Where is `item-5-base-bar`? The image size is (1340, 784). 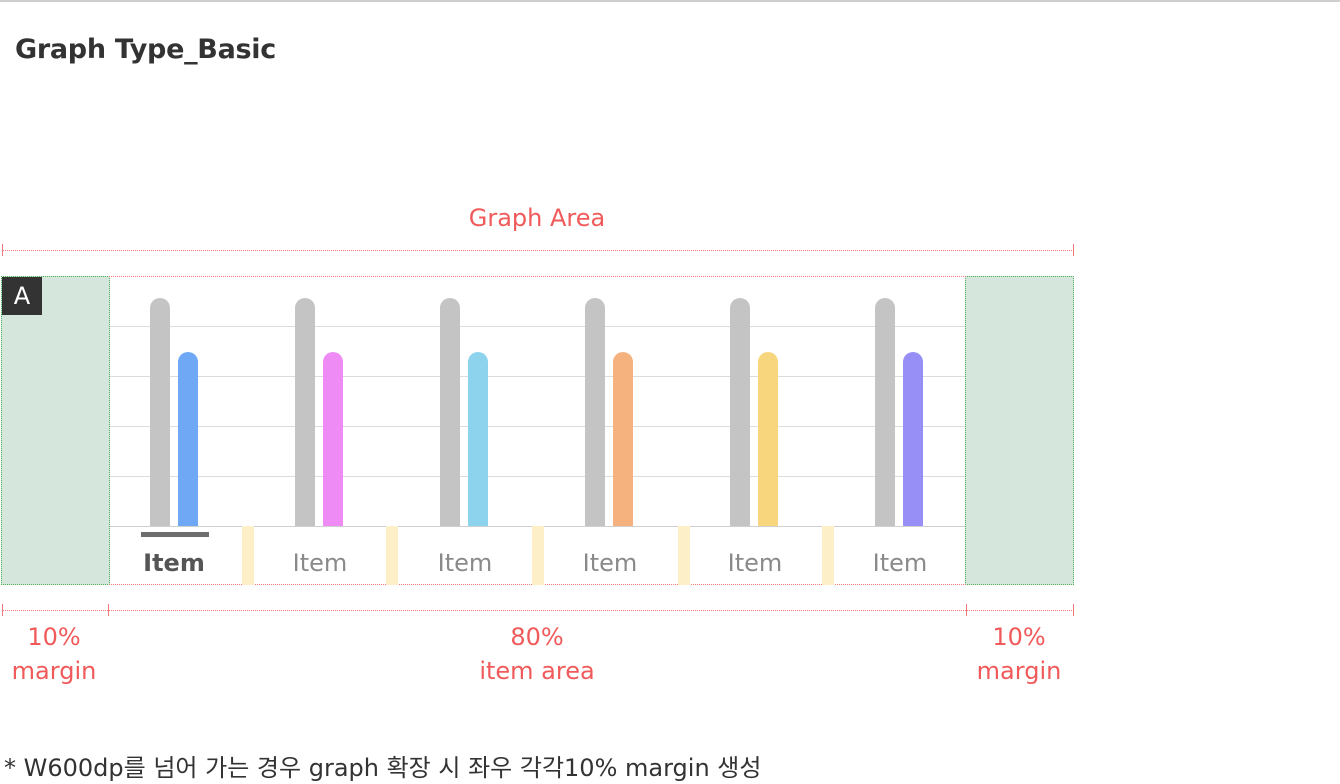
item-5-base-bar is located at coordinates (740, 412).